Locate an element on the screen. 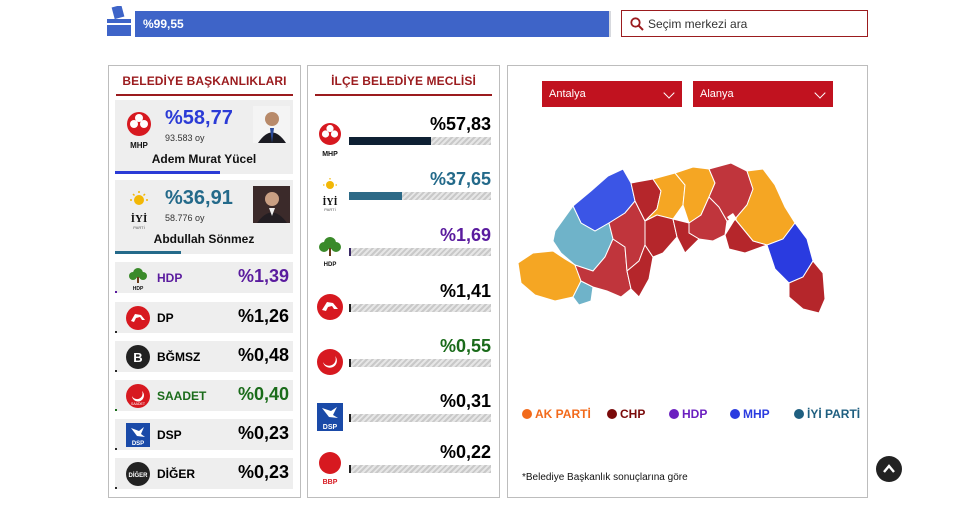  council-percentage: %0,31 is located at coordinates (465, 401).